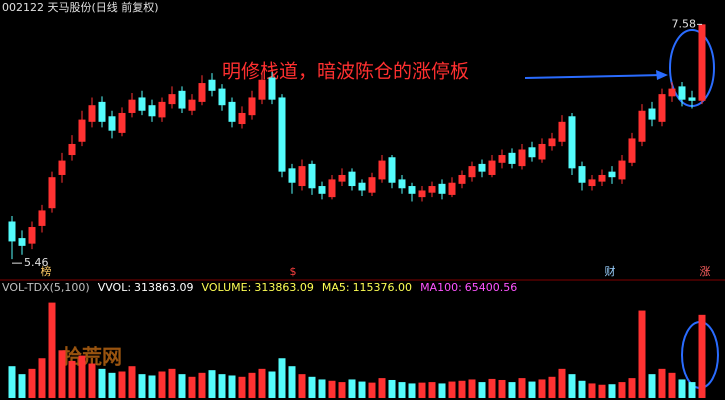 The height and width of the screenshot is (400, 725). What do you see at coordinates (114, 287) in the screenshot?
I see `header-label: VVOL:` at bounding box center [114, 287].